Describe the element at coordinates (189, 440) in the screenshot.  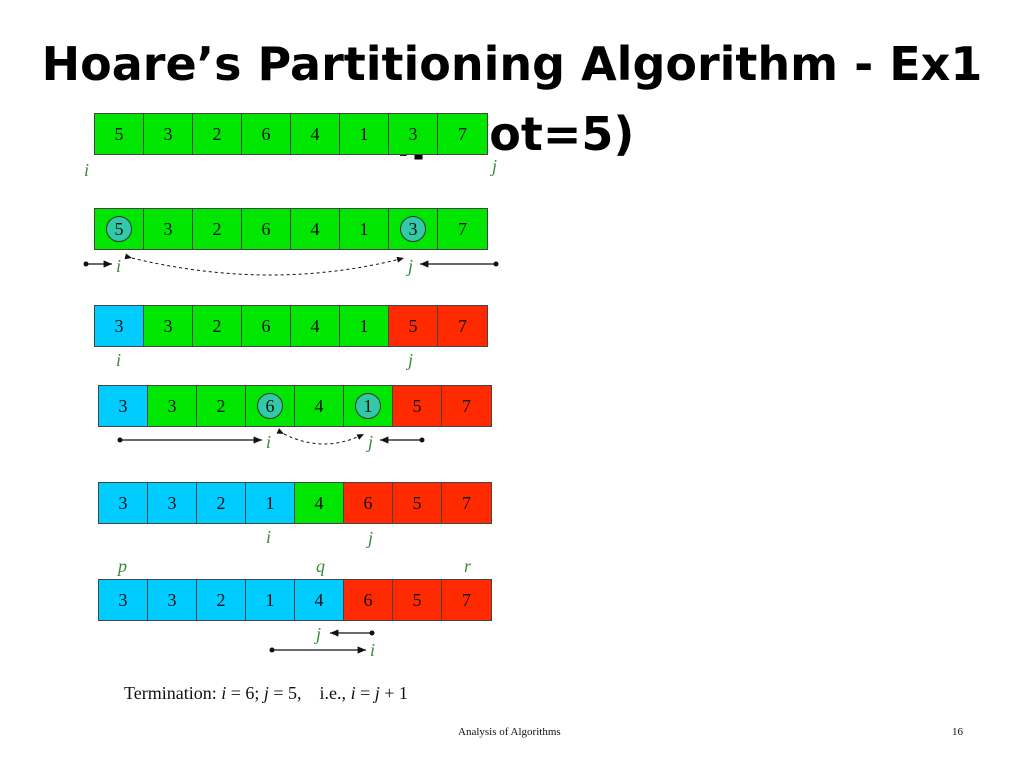
I see `arrow-i-right-row4` at that location.